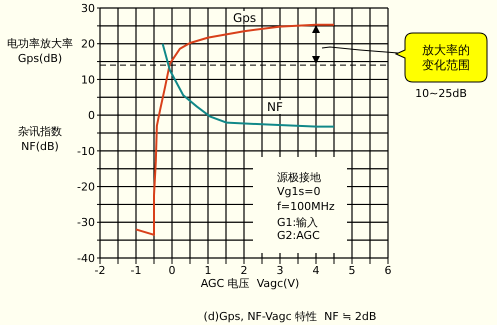 The height and width of the screenshot is (325, 497). Describe the element at coordinates (446, 58) in the screenshot. I see `text: 放大率的变化范围` at that location.